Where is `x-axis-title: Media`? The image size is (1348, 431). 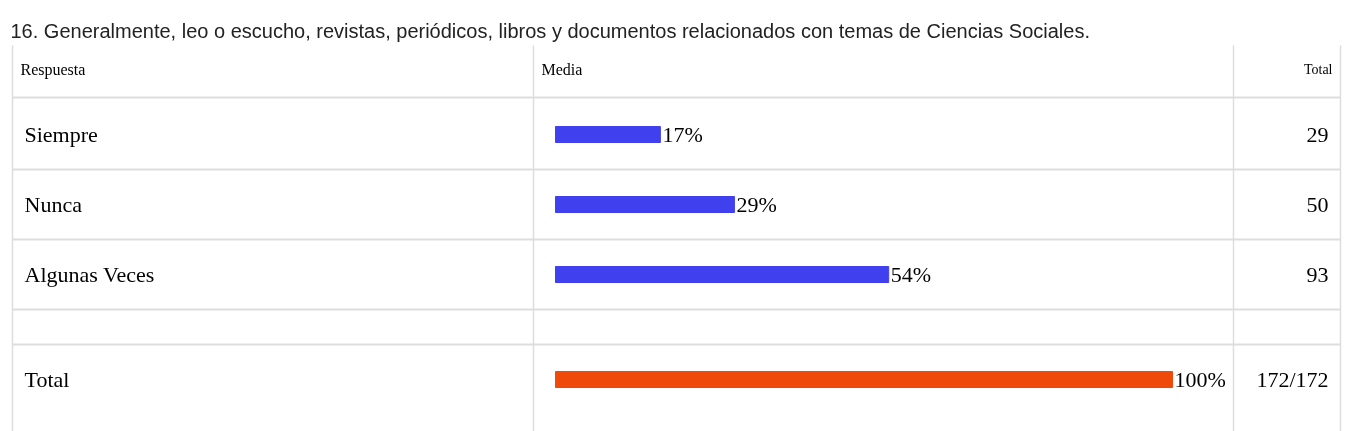
x-axis-title: Media is located at coordinates (562, 69).